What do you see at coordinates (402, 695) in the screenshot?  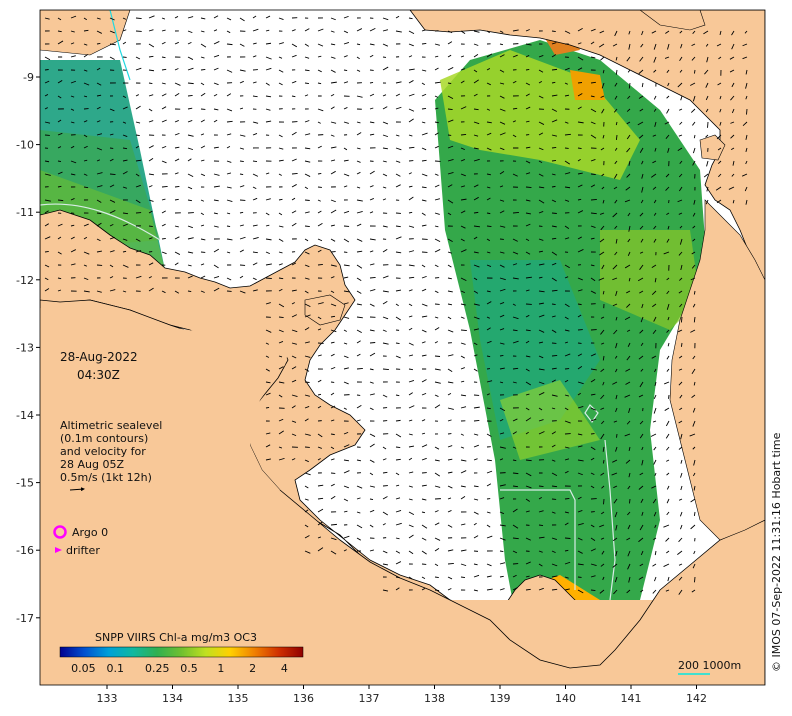 I see `longitude-ticks: 133 134 135 136 137 138 139 140 141 142` at bounding box center [402, 695].